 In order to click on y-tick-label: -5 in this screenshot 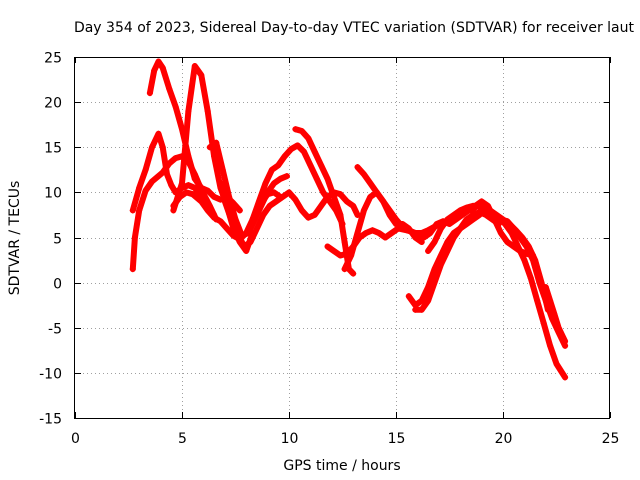, I will do `click(55, 330)`.